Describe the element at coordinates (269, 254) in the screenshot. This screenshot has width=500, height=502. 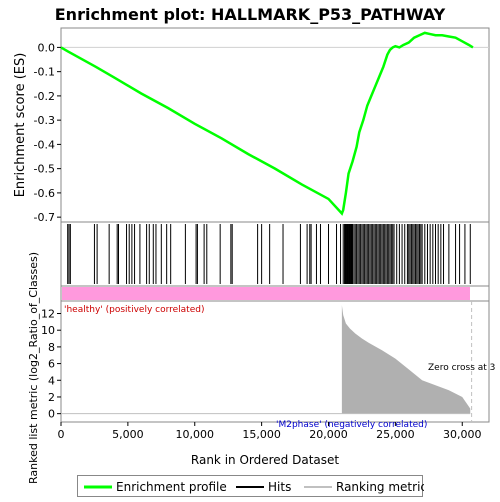
I see `hits-marks` at that location.